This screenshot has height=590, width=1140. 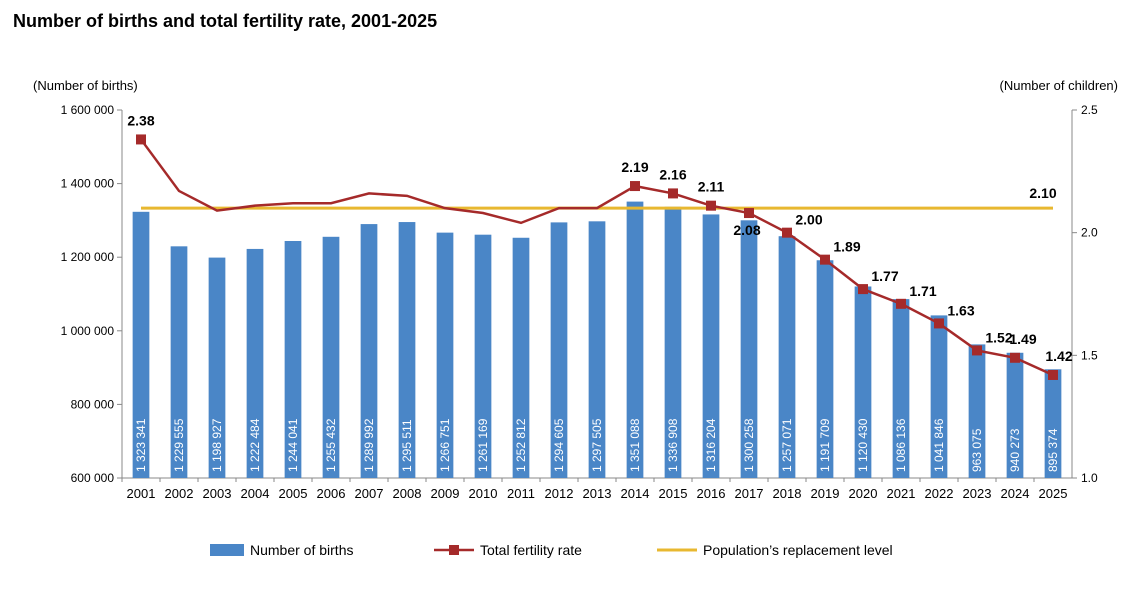 I want to click on bar-label-2016: 1 316 204, so click(x=711, y=445).